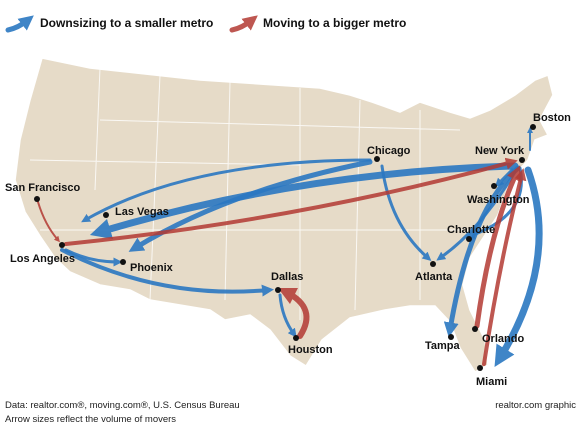 The image size is (581, 437). I want to click on city-label: Orlando, so click(503, 339).